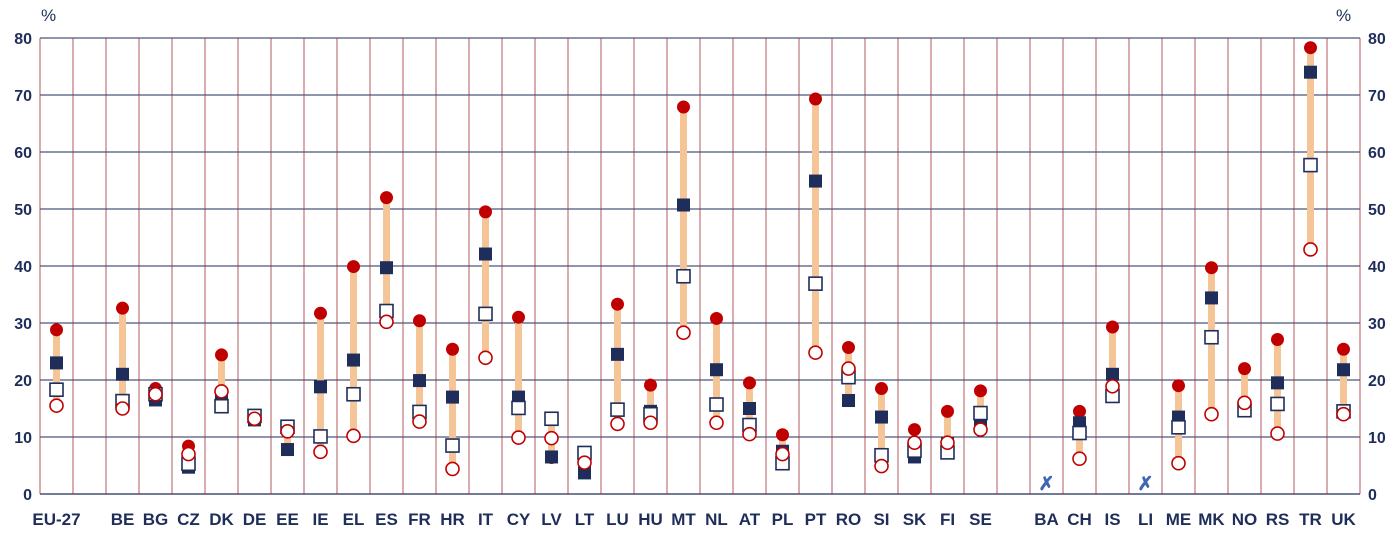  Describe the element at coordinates (48, 15) in the screenshot. I see `y-unit-left: %` at that location.